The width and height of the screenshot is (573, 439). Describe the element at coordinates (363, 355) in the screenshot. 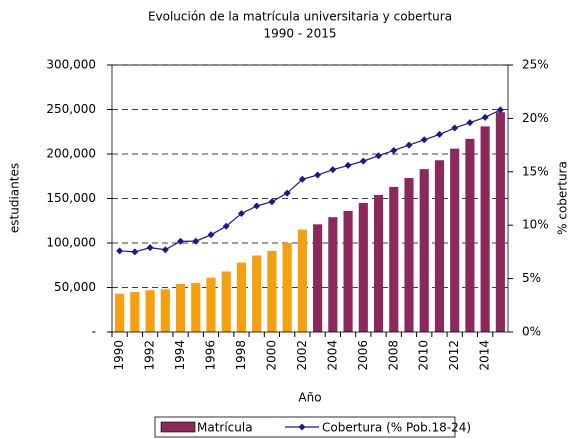

I see `x-tick-label: 2006` at that location.